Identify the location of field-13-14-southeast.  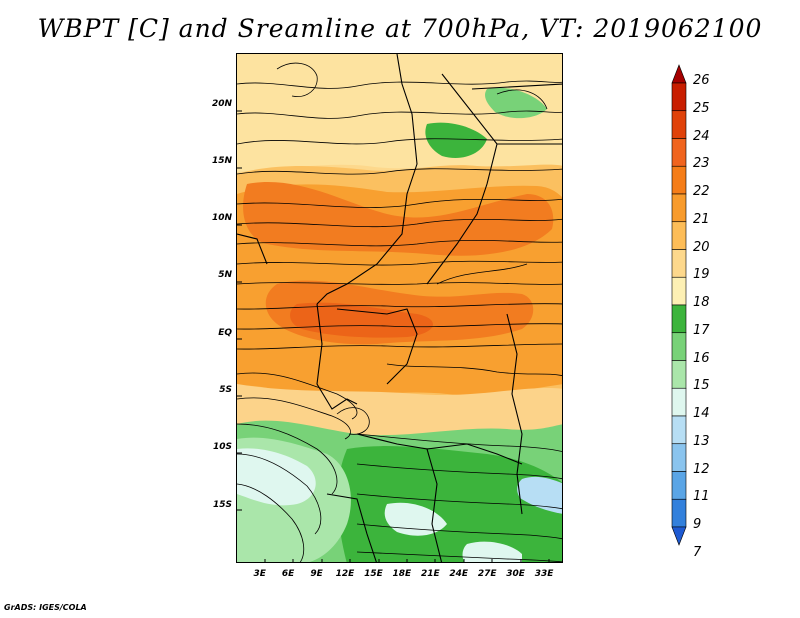
(539, 495).